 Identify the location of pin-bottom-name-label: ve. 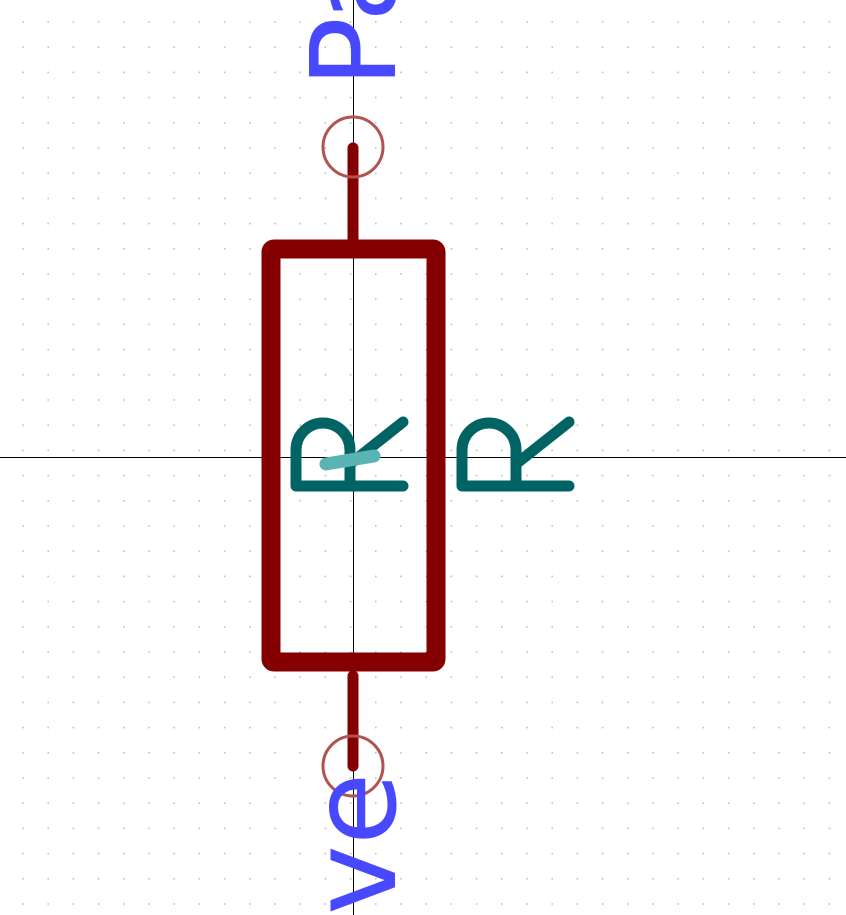
(354, 844).